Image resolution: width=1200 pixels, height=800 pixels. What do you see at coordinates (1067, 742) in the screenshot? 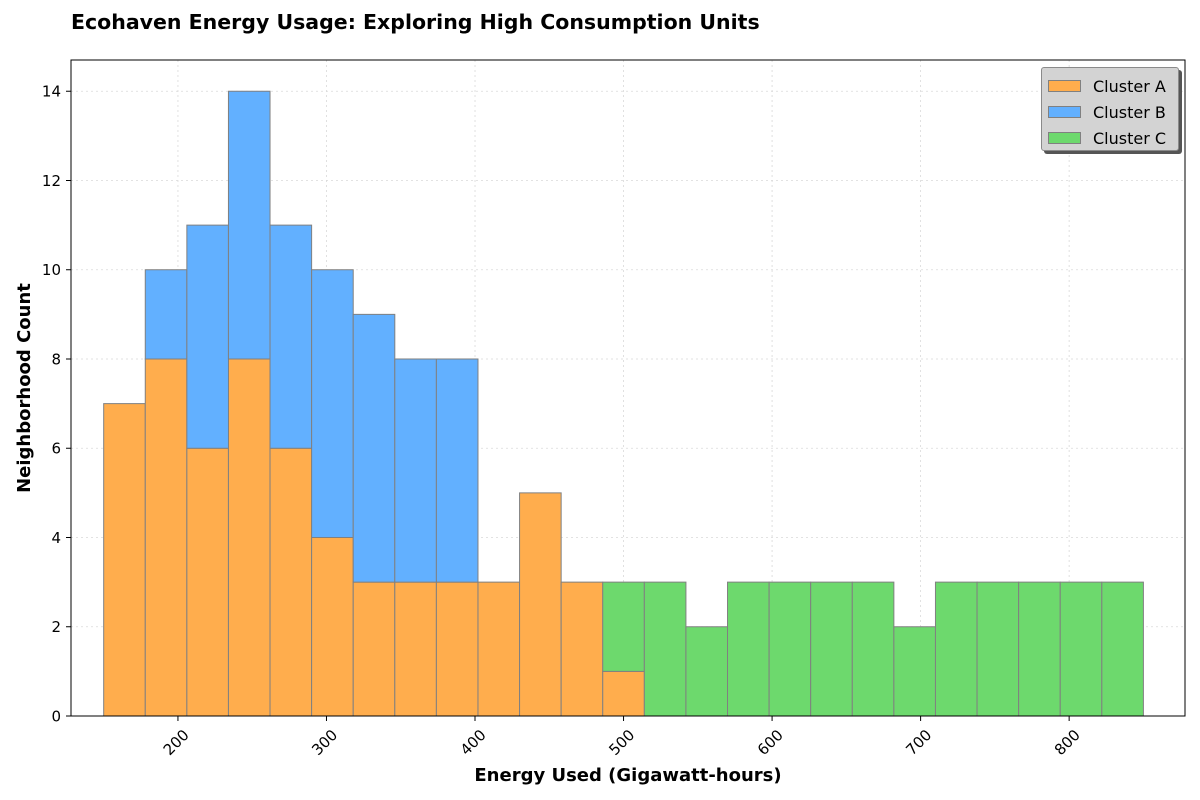
I see `x-tick-label: 800` at bounding box center [1067, 742].